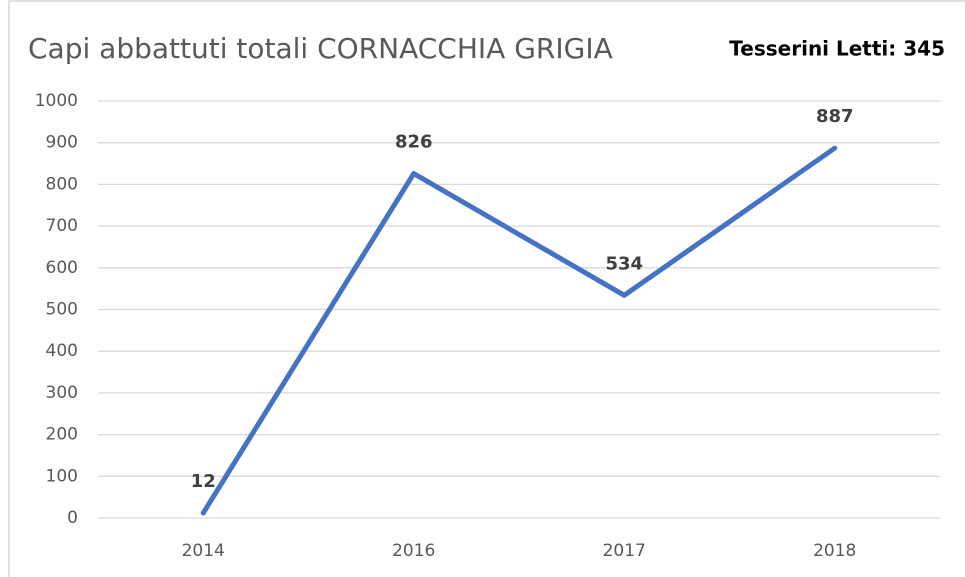  Describe the element at coordinates (62, 184) in the screenshot. I see `y-tick-label: 800` at that location.